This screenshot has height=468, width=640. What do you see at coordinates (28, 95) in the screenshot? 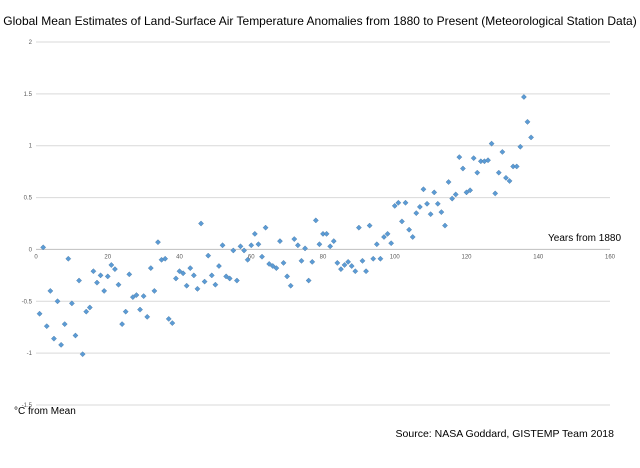
I see `y-tick-label: 1.5` at bounding box center [28, 95].